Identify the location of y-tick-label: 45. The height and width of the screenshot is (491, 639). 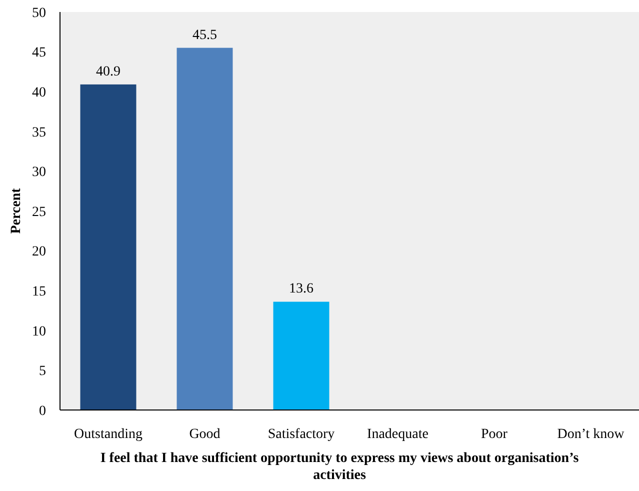
(39, 53).